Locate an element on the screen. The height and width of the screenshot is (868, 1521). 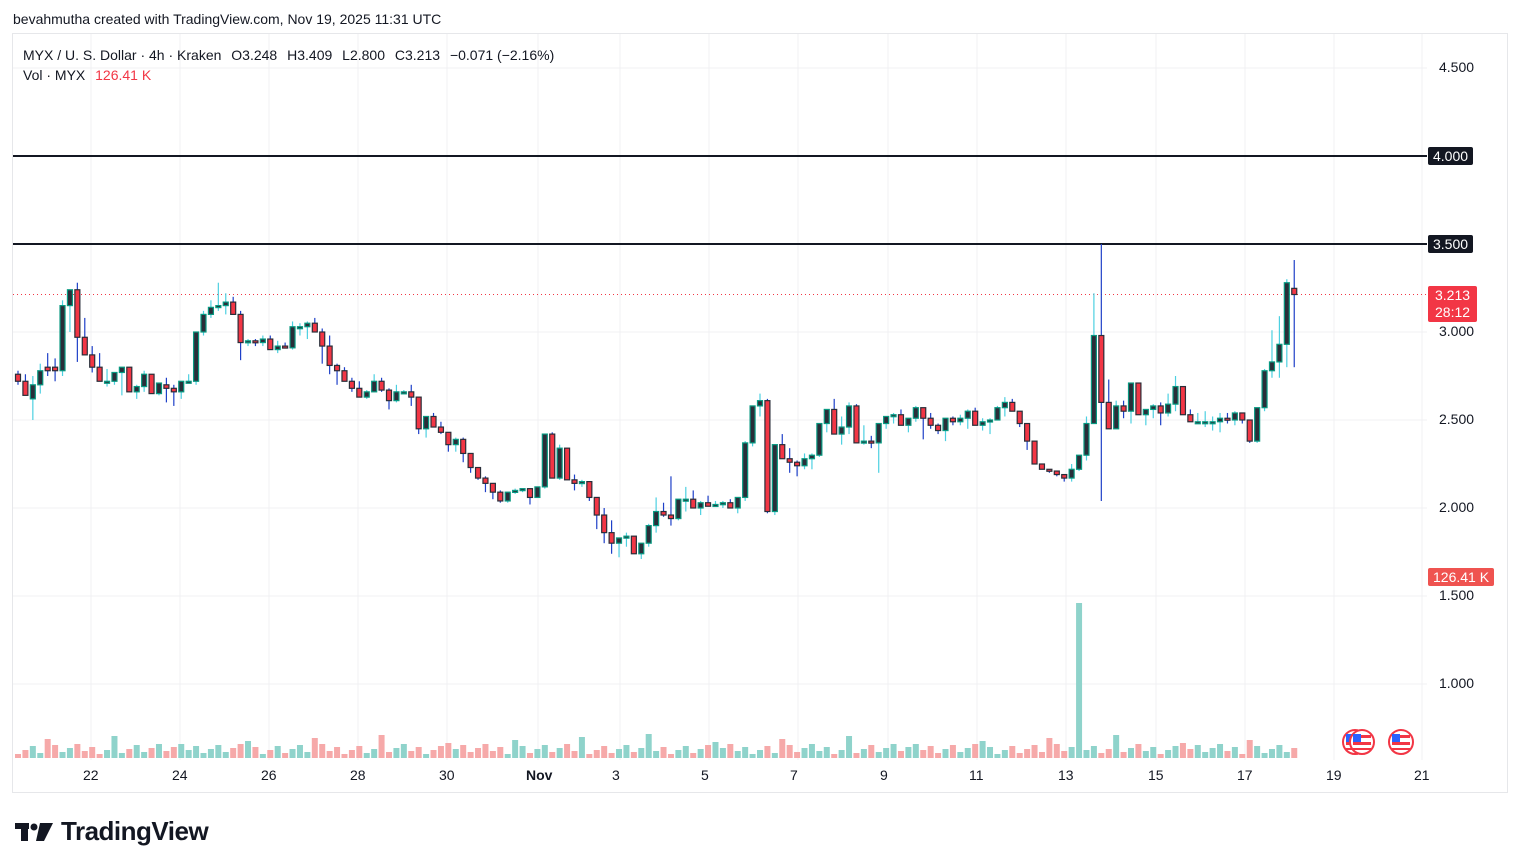
symbol-title: MYX / U. S. Dollar · 4h · Kraken is located at coordinates (122, 55).